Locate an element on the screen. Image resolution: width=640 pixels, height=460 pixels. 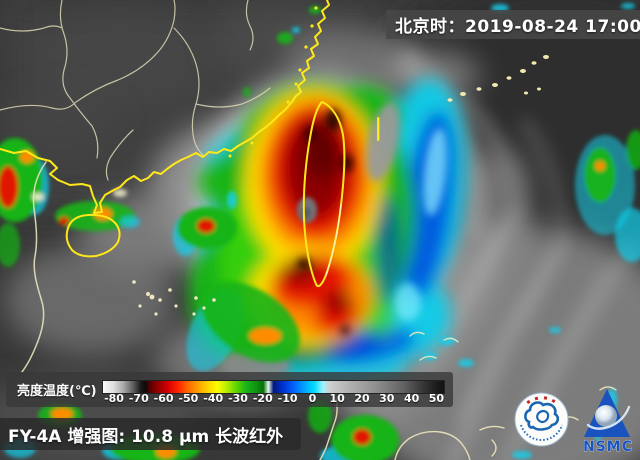
colorbar-tick: 50 is located at coordinates (436, 398).